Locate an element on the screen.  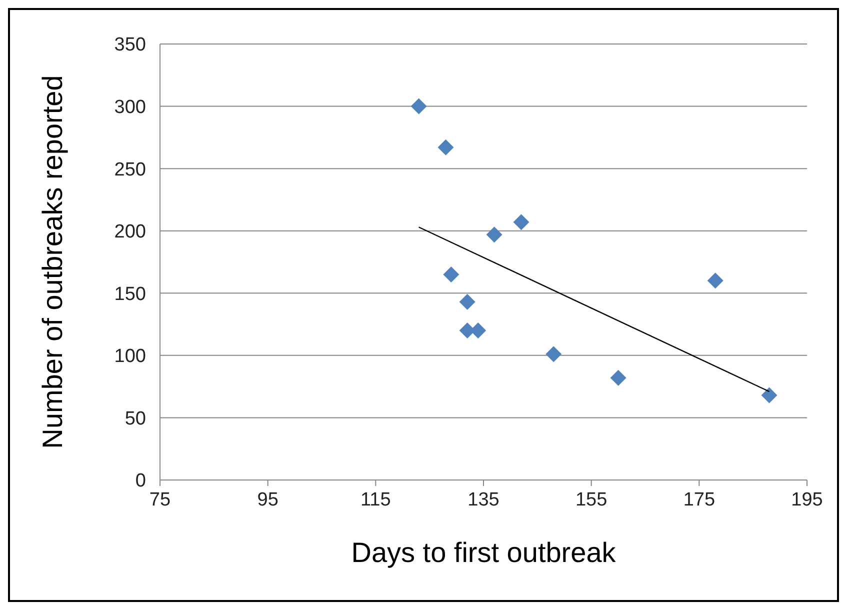
x-tick-label: 195 is located at coordinates (807, 499).